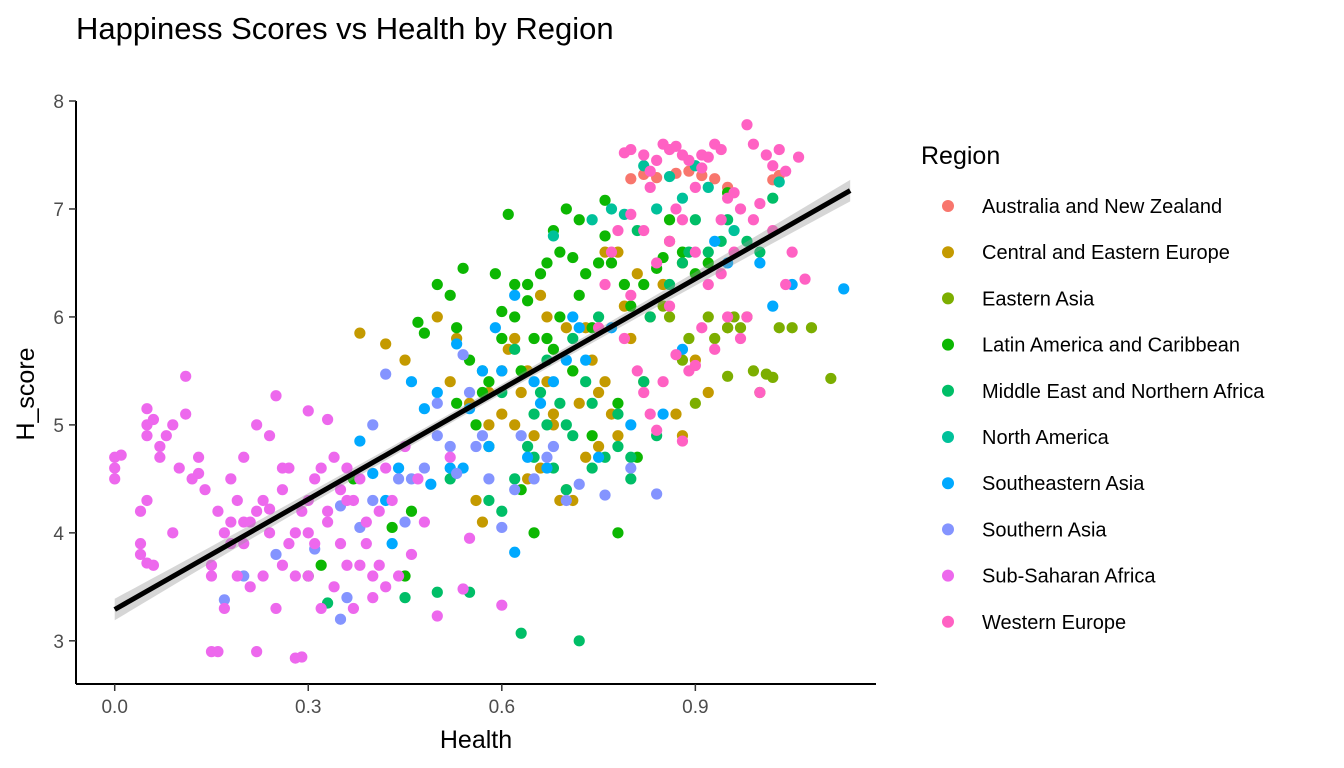 The height and width of the screenshot is (768, 1344). What do you see at coordinates (1054, 623) in the screenshot?
I see `legend-label: Western Europe` at bounding box center [1054, 623].